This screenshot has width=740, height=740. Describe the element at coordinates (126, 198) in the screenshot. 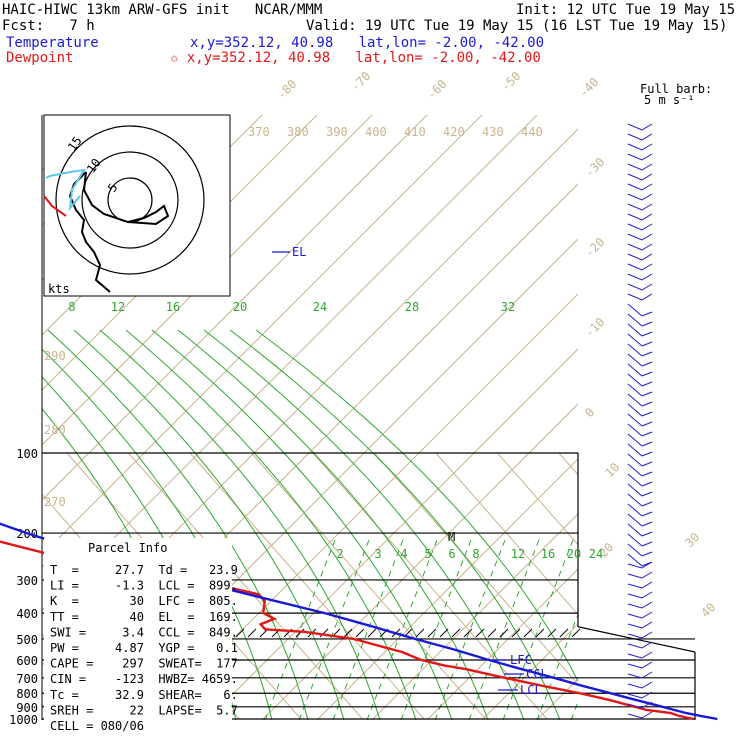

I see `hodograph-trace-upper` at that location.